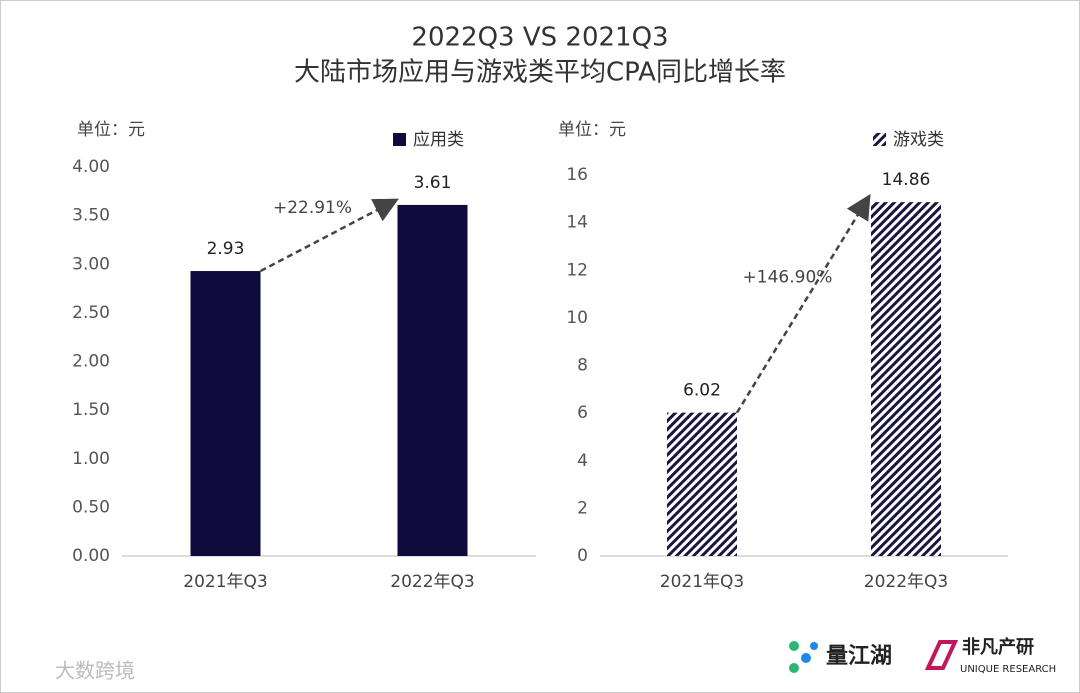  What do you see at coordinates (702, 391) in the screenshot?
I see `value-label: 6.02` at bounding box center [702, 391].